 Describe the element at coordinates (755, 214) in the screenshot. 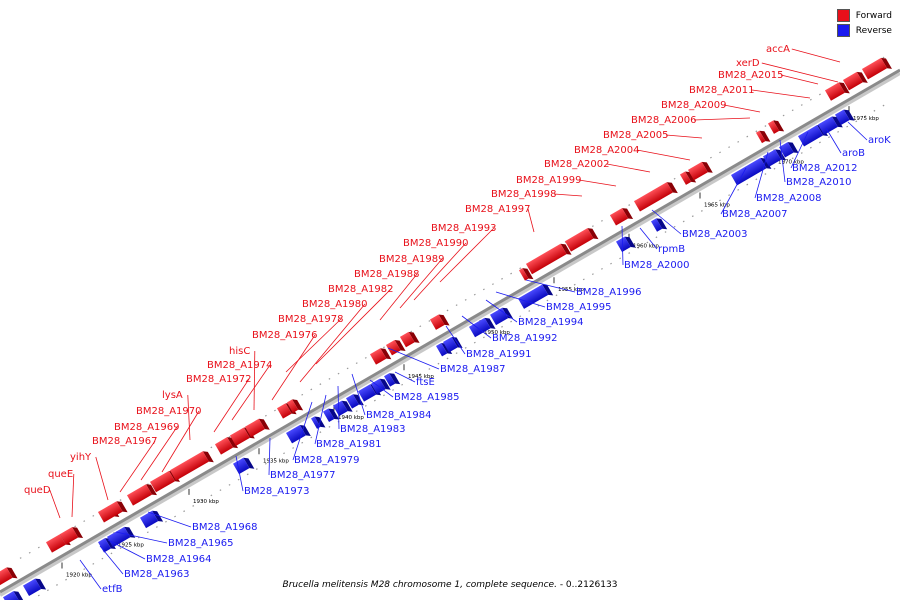

I see `reverse-label-bm28-a2007: BM28_A2007` at that location.